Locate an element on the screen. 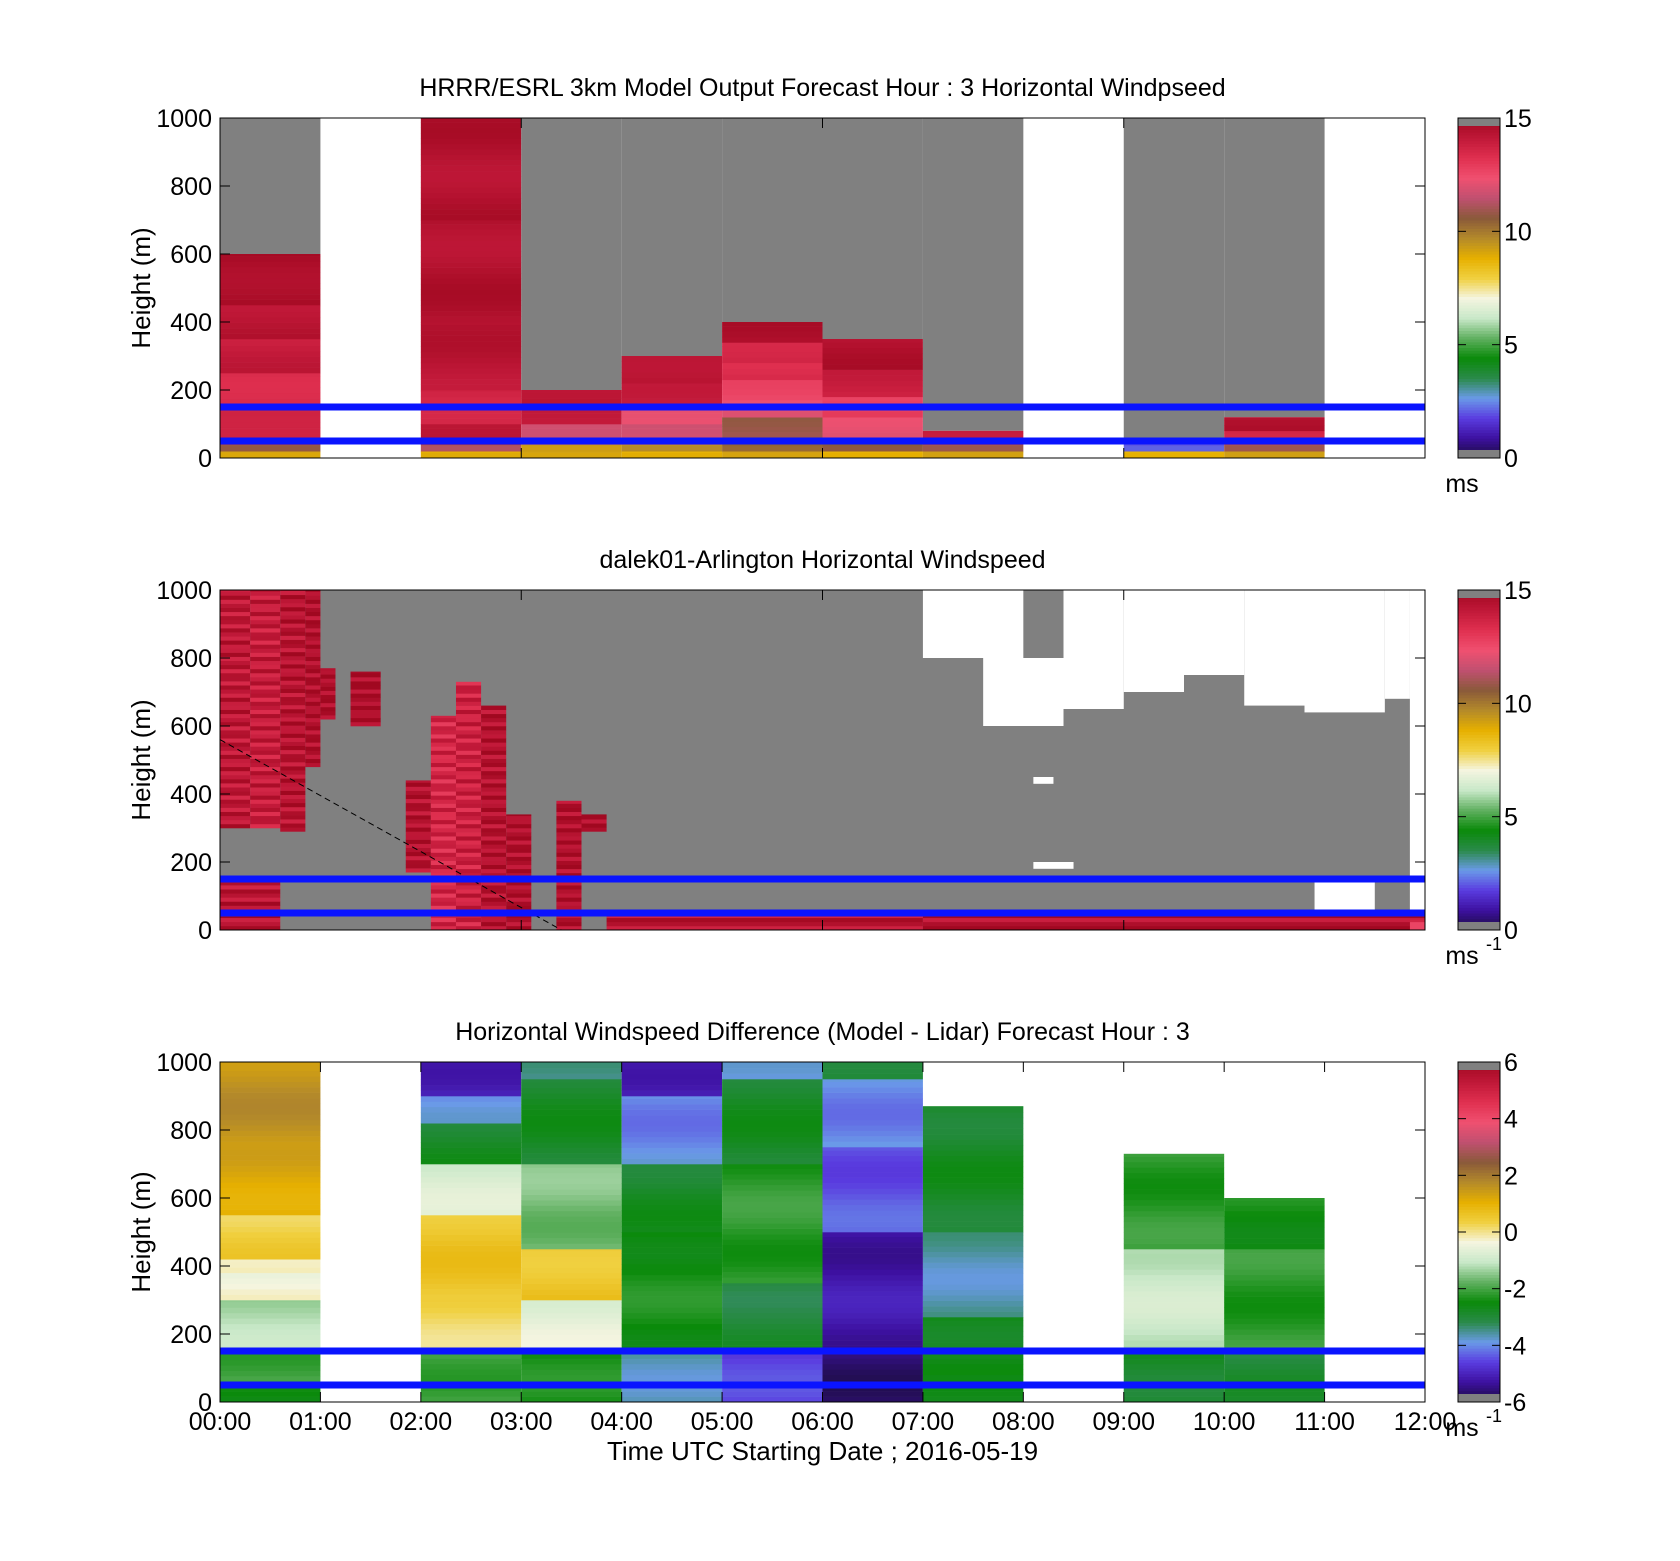 Image resolution: width=1680 pixels, height=1561 pixels. x-tick-label: 01:00 is located at coordinates (320, 1422).